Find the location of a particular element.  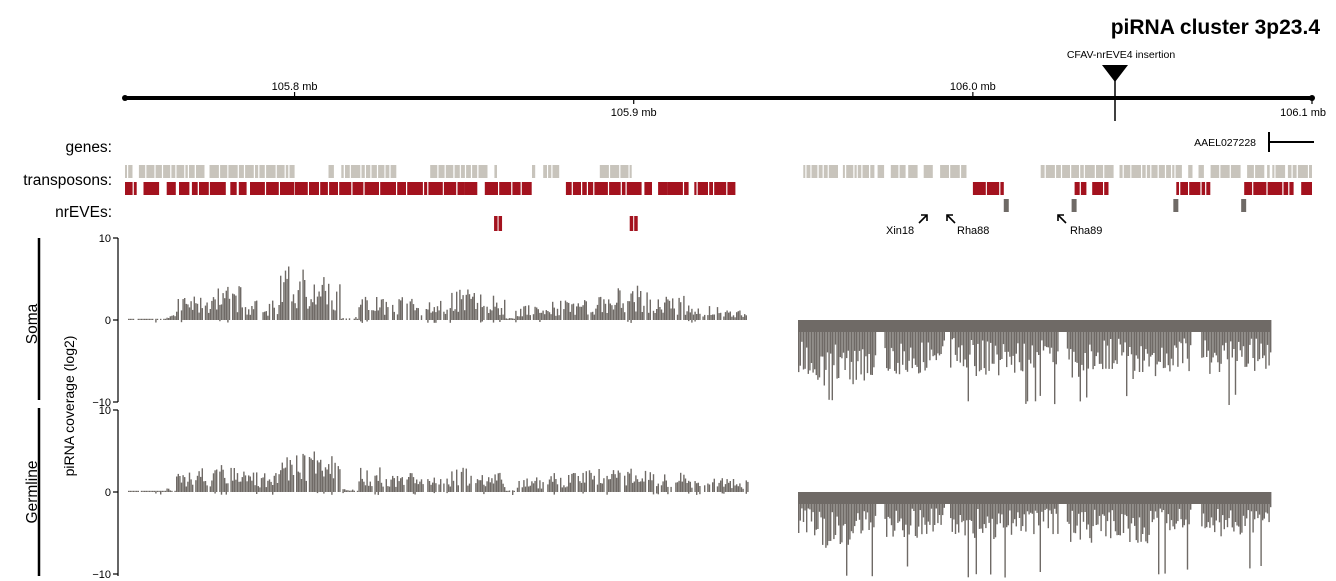

y-tick-label: −10 is located at coordinates (101, 403).